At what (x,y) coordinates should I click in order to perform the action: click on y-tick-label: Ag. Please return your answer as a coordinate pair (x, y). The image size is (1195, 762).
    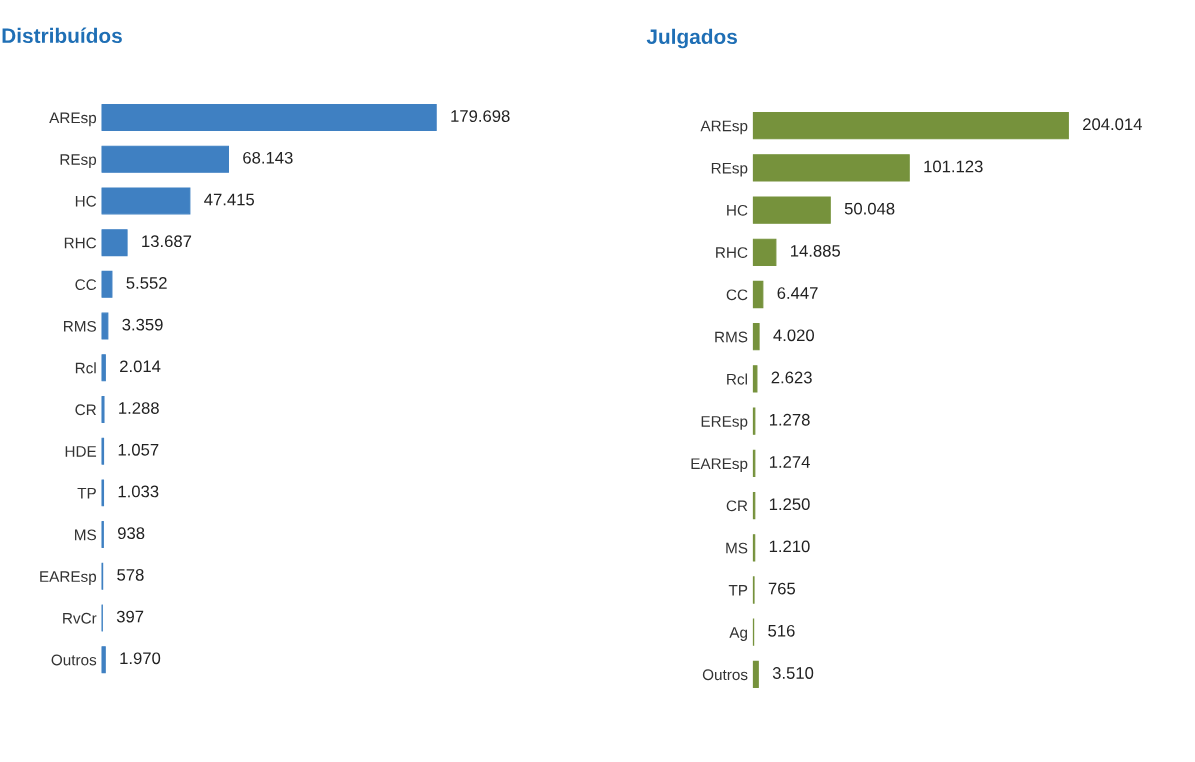
    Looking at the image, I should click on (738, 634).